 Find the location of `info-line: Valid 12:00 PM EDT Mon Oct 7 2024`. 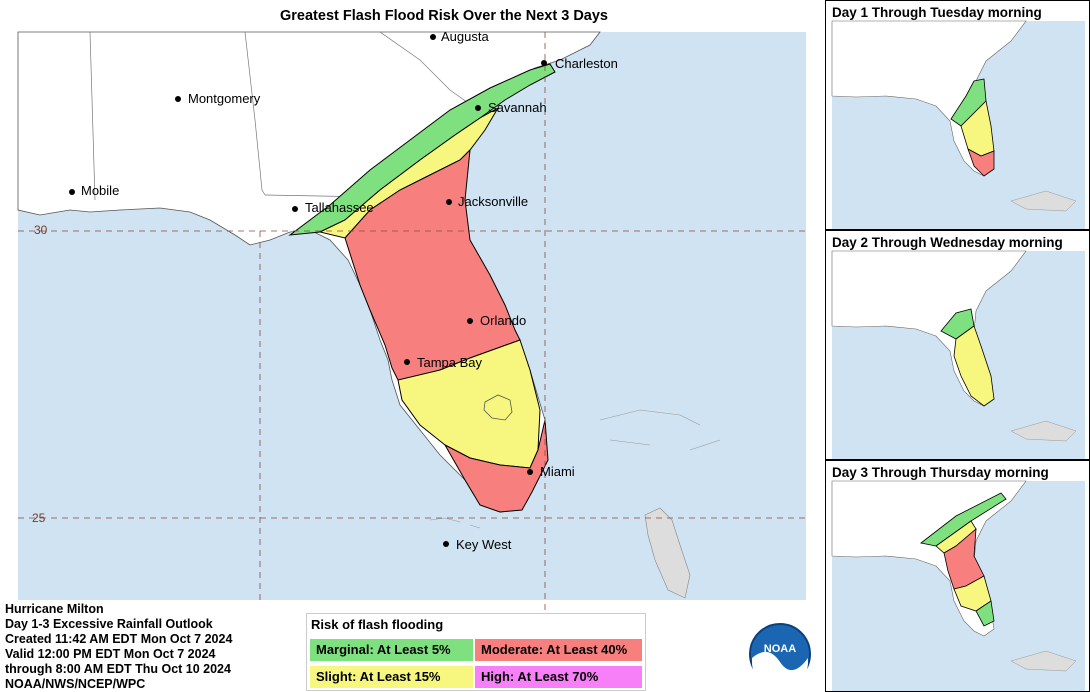

info-line: Valid 12:00 PM EDT Mon Oct 7 2024 is located at coordinates (110, 654).